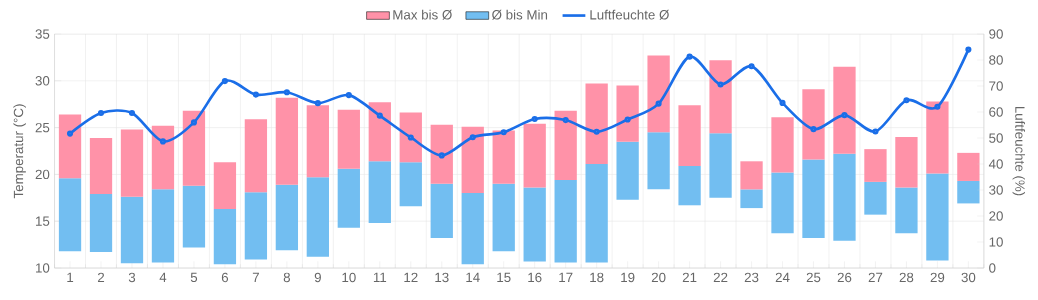 The width and height of the screenshot is (1038, 300). Describe the element at coordinates (782, 277) in the screenshot. I see `x-tick-label: 24` at that location.